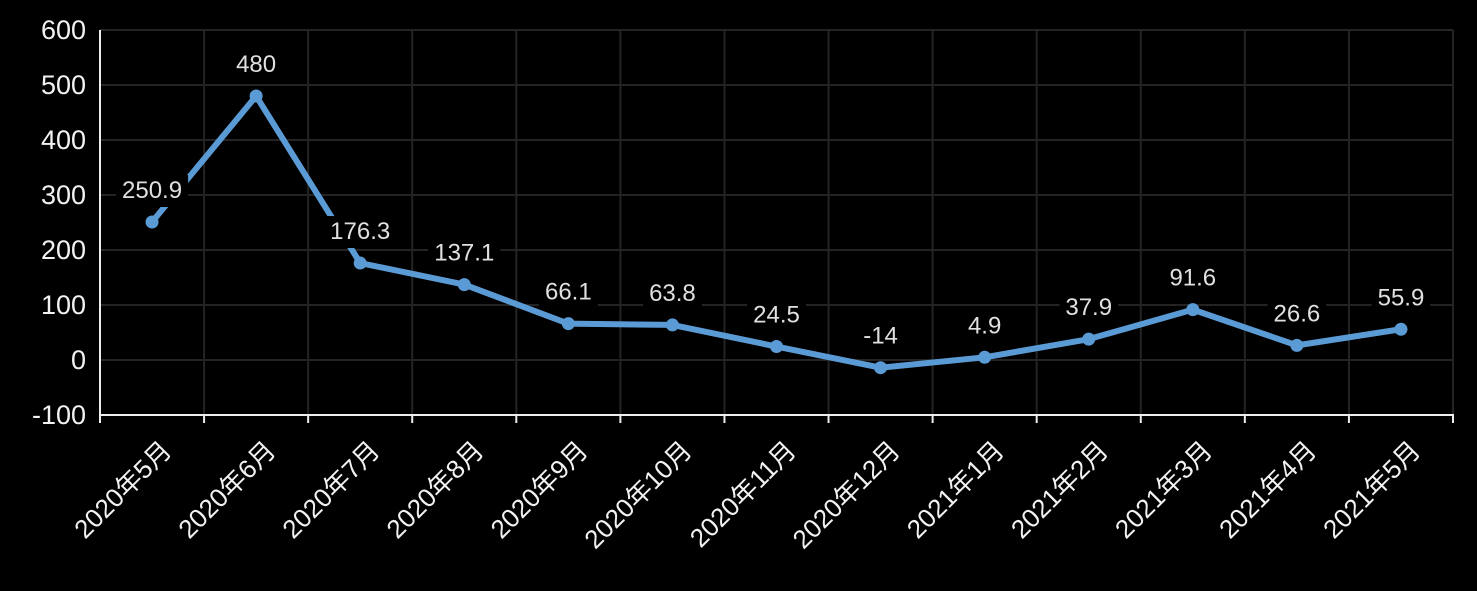  What do you see at coordinates (63, 140) in the screenshot?
I see `y-axis-label: 400` at bounding box center [63, 140].